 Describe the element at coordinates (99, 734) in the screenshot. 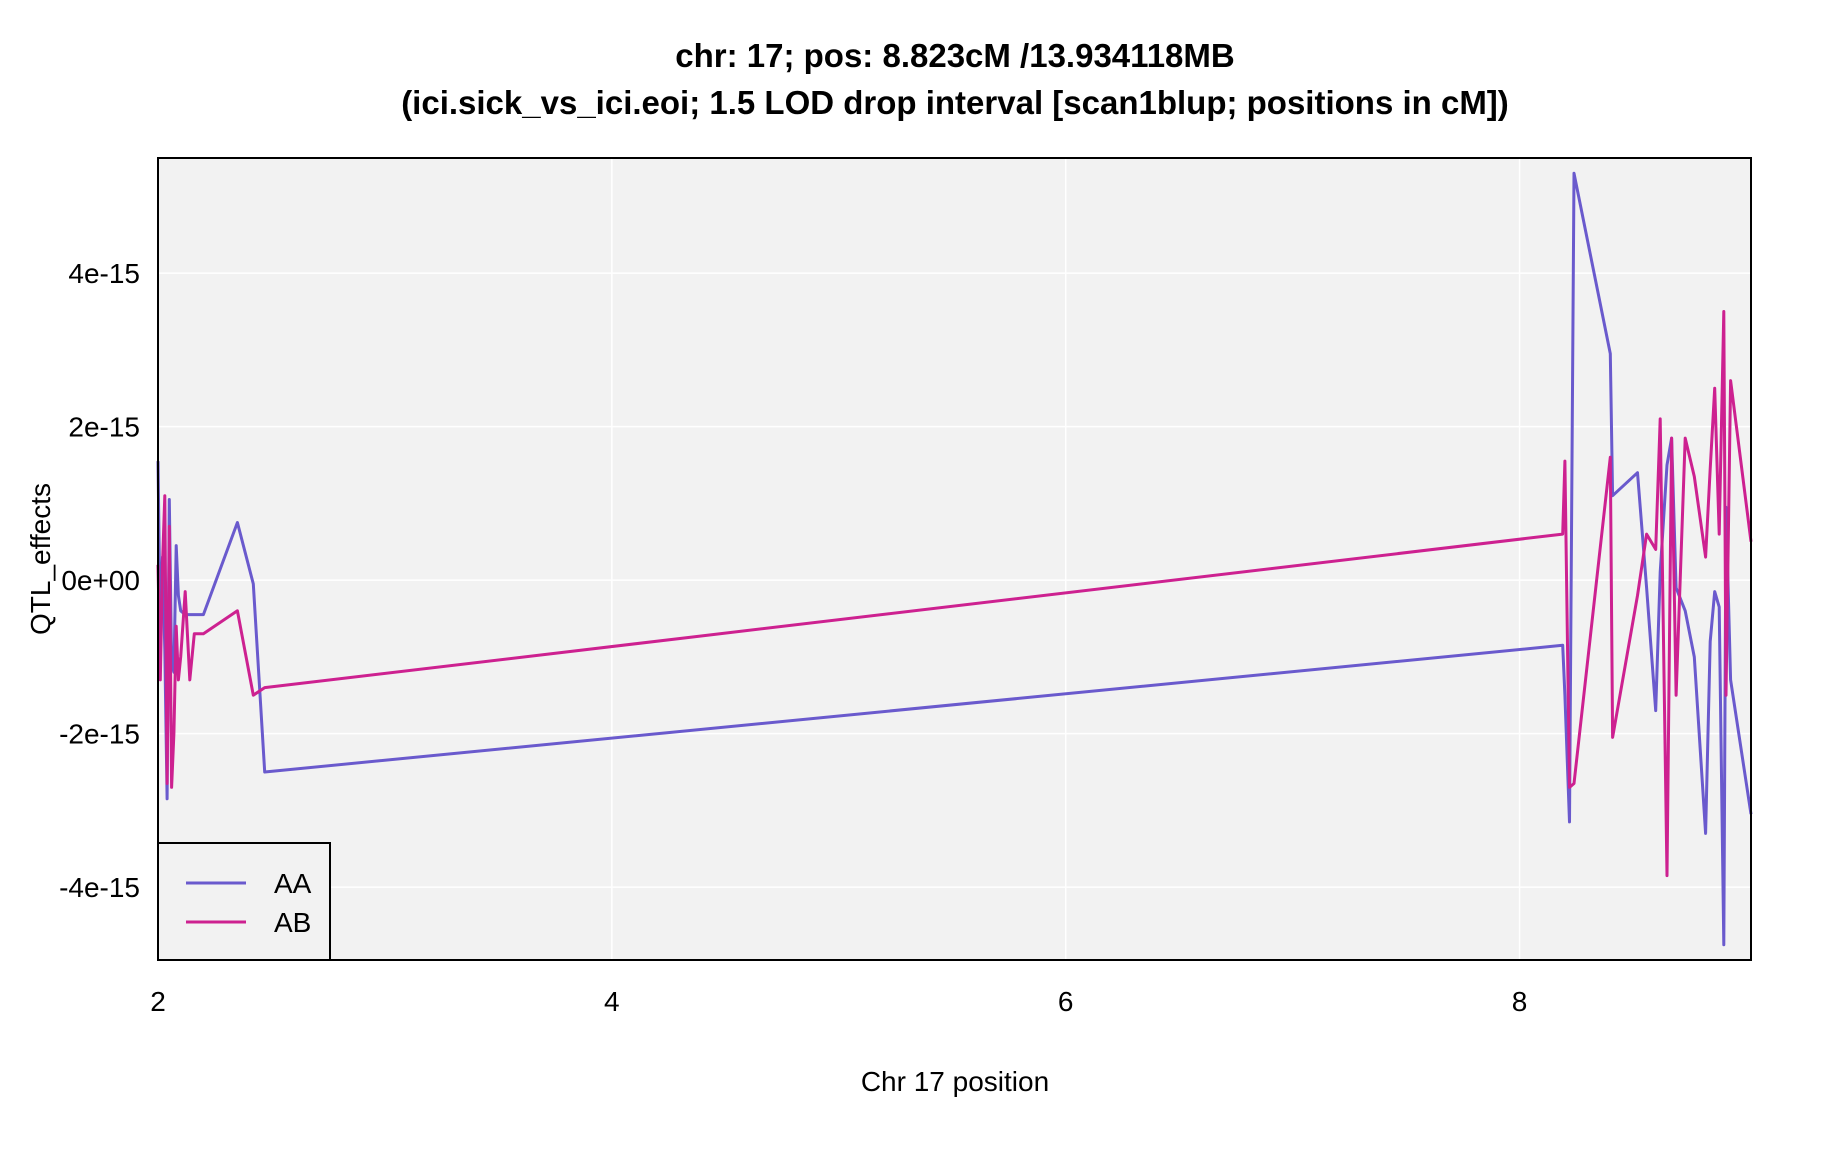

I see `y-tick-label: -2e-15` at that location.